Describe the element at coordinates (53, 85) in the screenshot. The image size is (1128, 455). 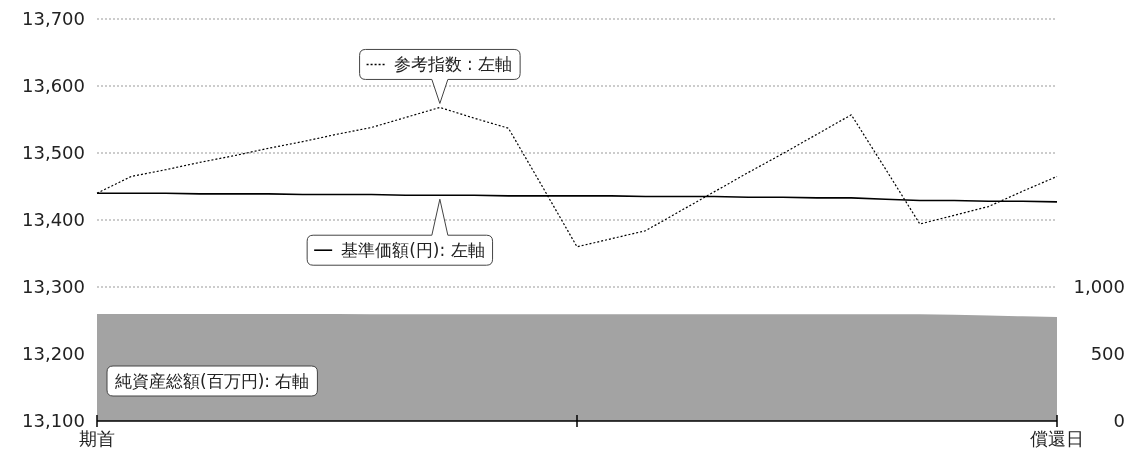
I see `y-tick-label: 13,600` at that location.